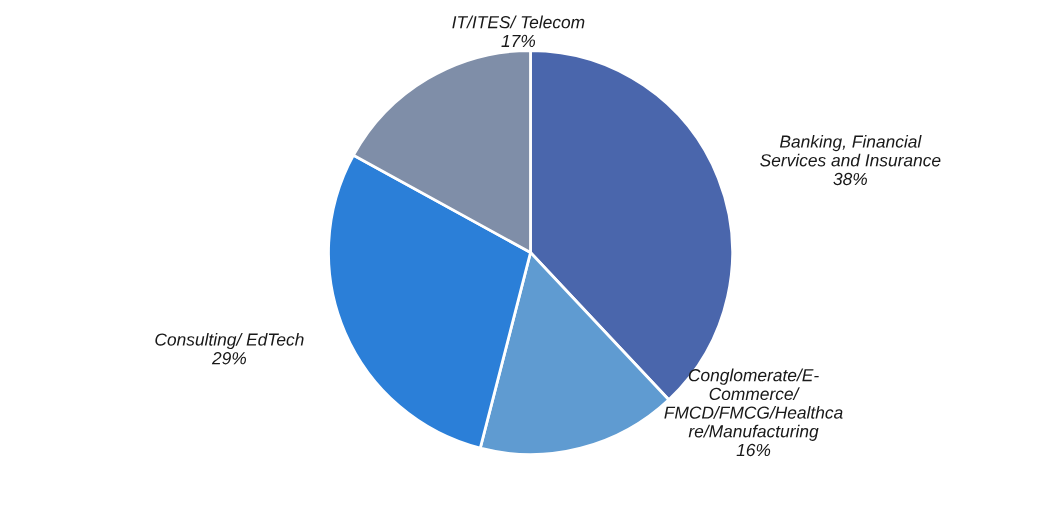 Image resolution: width=1061 pixels, height=505 pixels. I want to click on slice-label: IT/ITES/ Telecom, so click(518, 22).